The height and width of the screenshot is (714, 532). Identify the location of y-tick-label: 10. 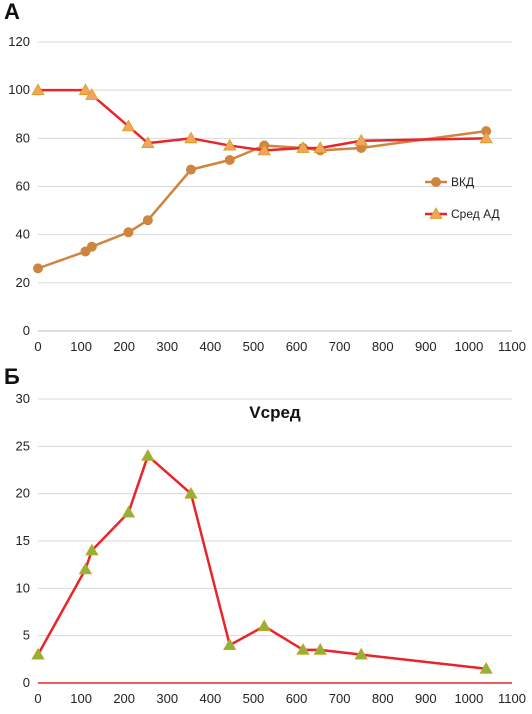
(23, 587).